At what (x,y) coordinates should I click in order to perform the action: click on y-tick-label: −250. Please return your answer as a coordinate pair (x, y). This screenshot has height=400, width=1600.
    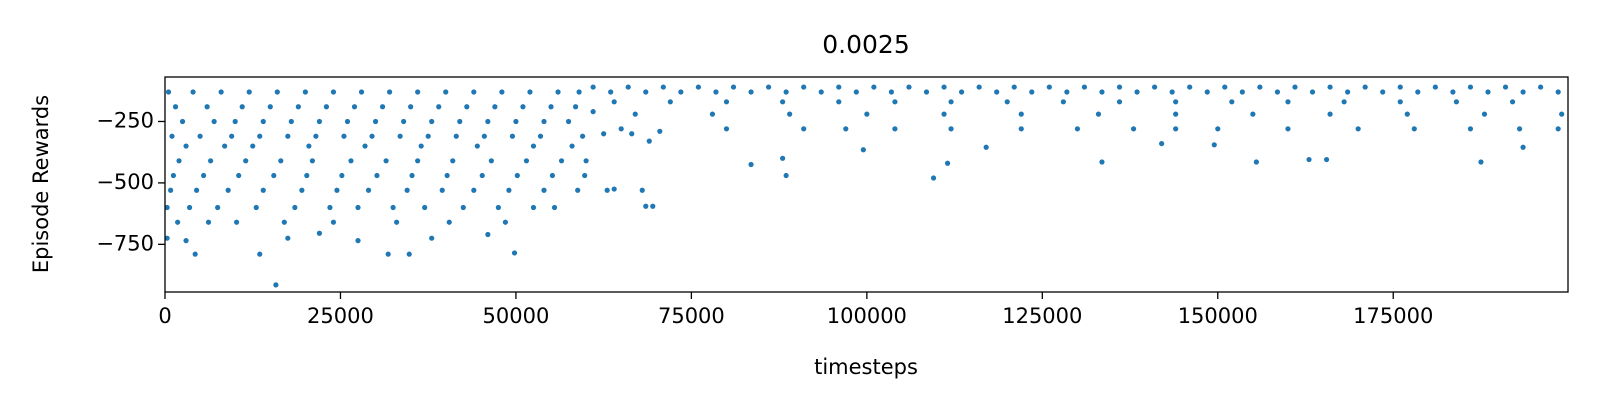
    Looking at the image, I should click on (125, 120).